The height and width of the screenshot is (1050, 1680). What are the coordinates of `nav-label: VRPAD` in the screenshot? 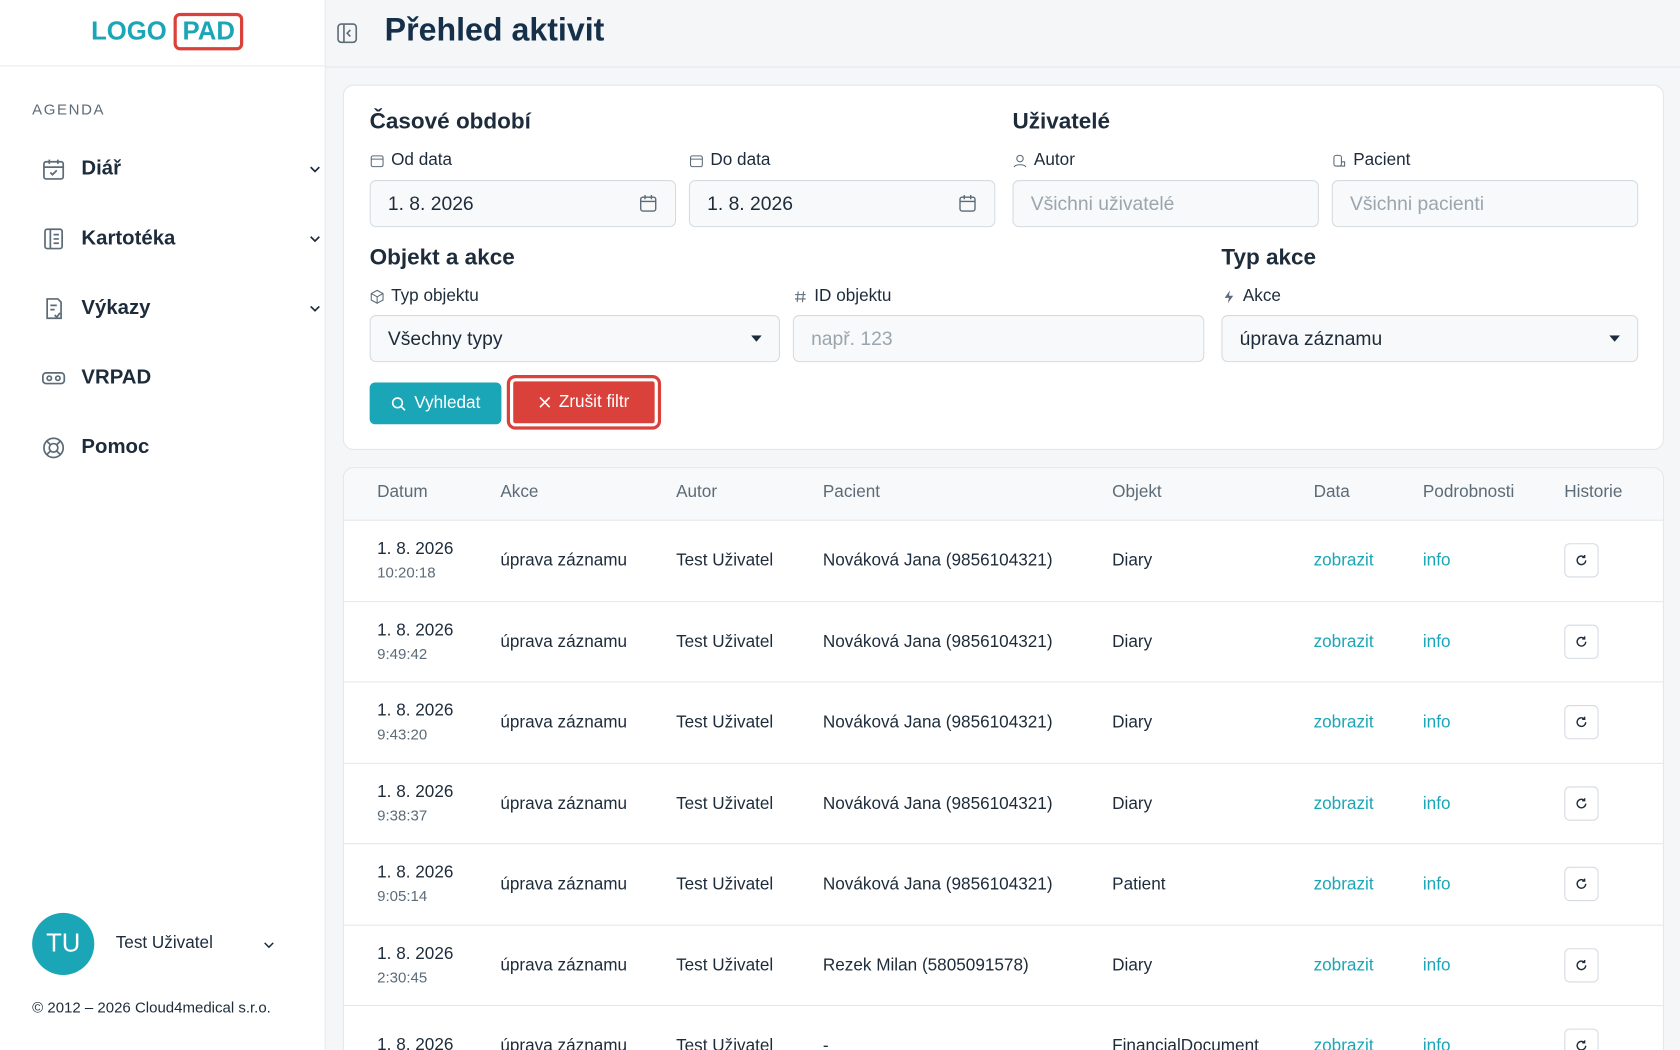 It's located at (116, 377).